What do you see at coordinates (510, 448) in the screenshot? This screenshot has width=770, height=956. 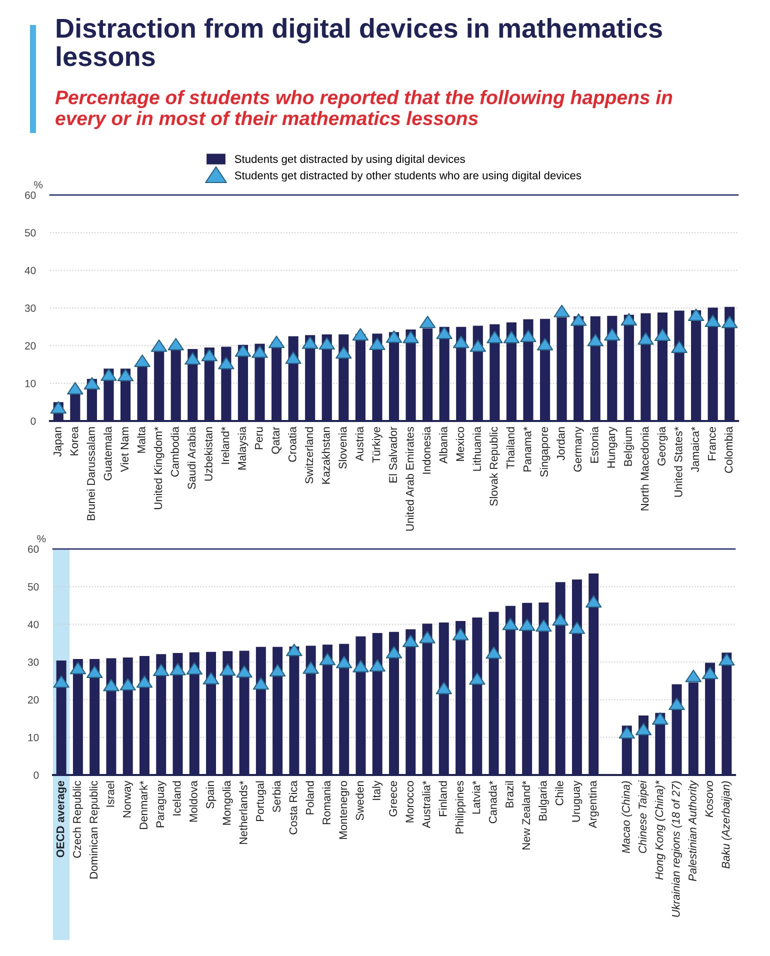 I see `x-tick-label: Thailand` at bounding box center [510, 448].